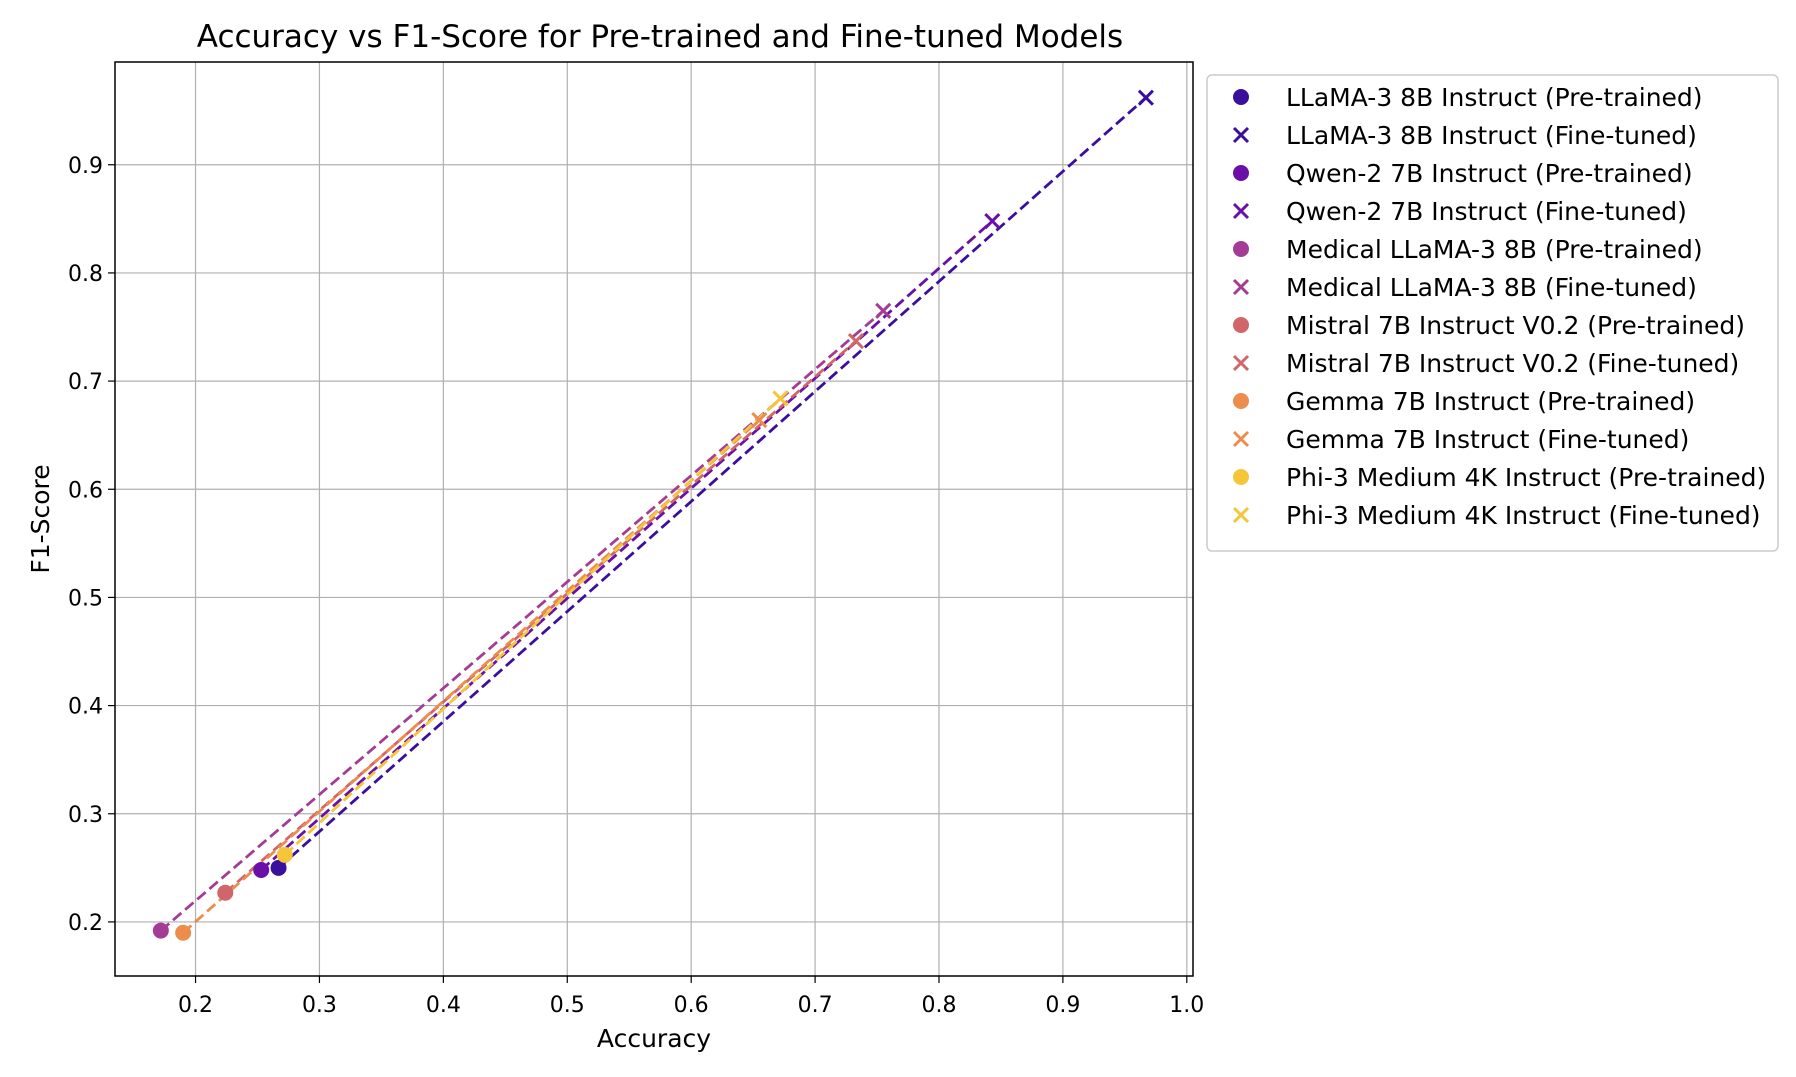  What do you see at coordinates (85, 598) in the screenshot?
I see `y-tick-label: 0.5` at bounding box center [85, 598].